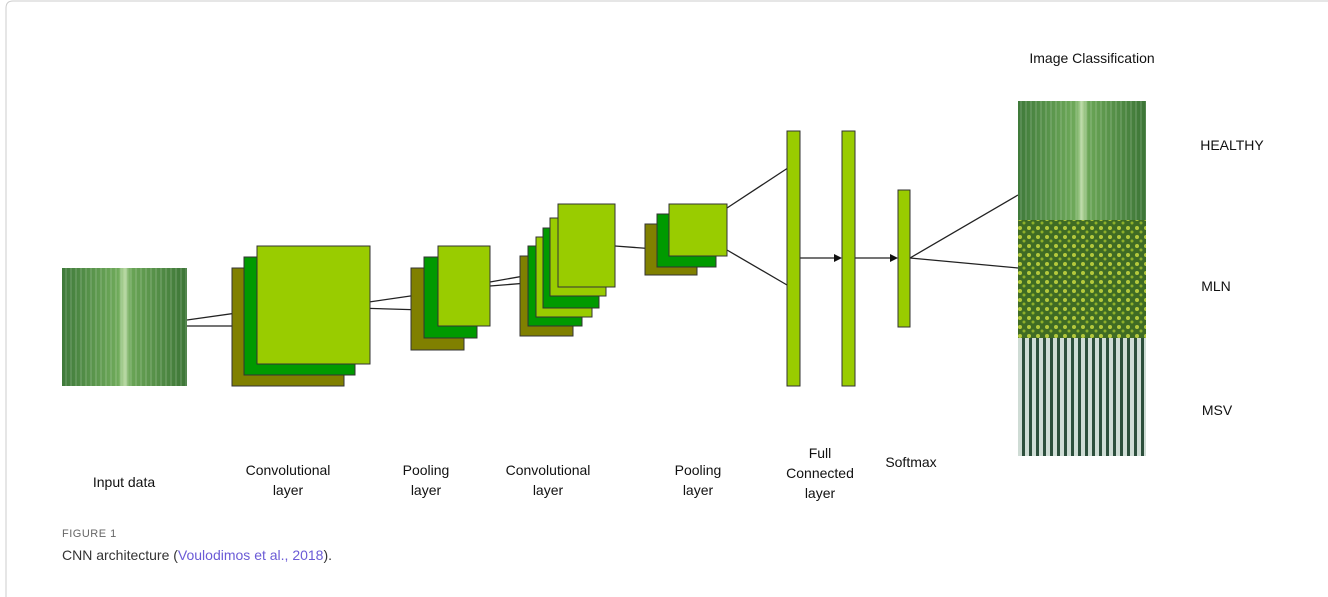  Describe the element at coordinates (124, 482) in the screenshot. I see `stage-label: Input data` at that location.